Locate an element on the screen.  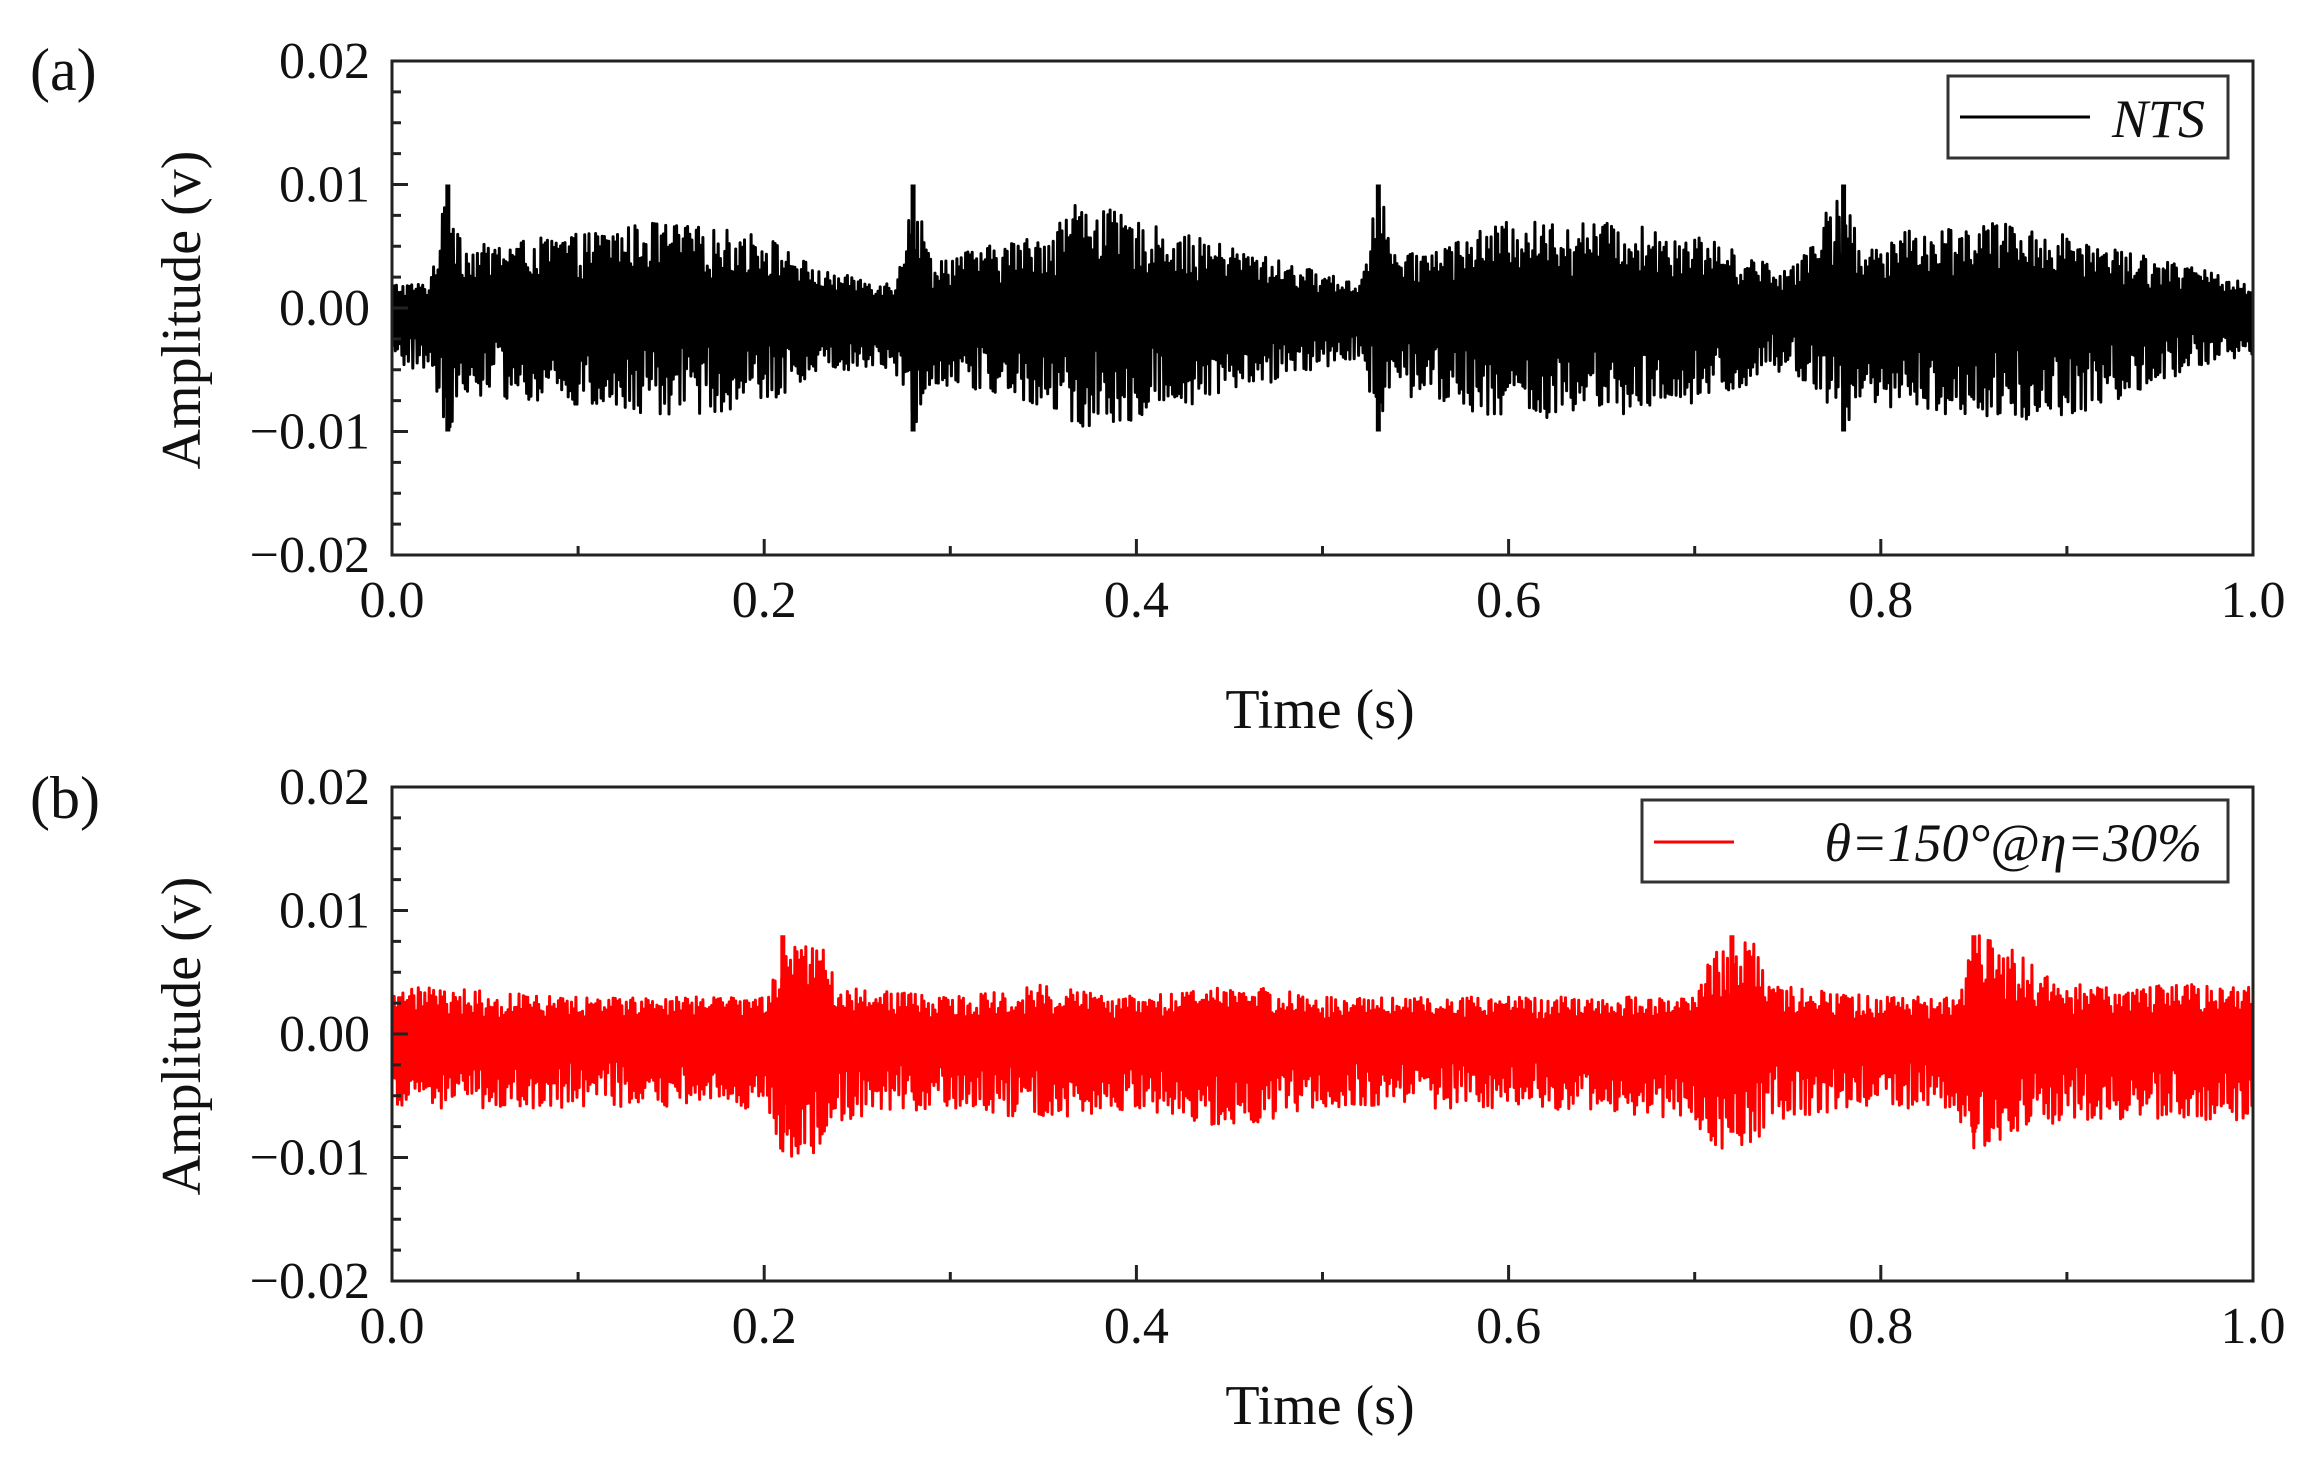
legend: θ=150°@η=30% is located at coordinates (1935, 841).